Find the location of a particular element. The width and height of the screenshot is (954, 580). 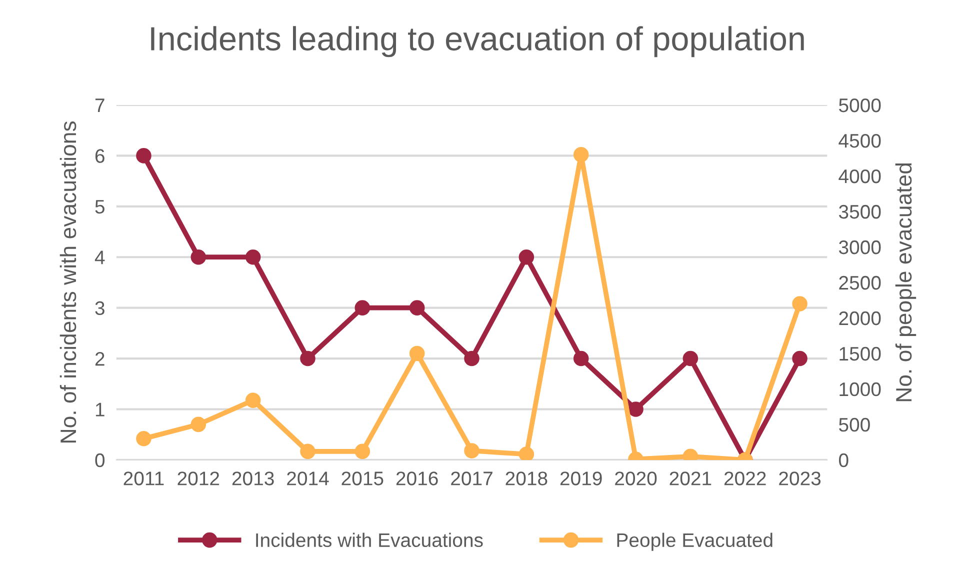

y2-axis-title: No. of people evacuated is located at coordinates (905, 282).